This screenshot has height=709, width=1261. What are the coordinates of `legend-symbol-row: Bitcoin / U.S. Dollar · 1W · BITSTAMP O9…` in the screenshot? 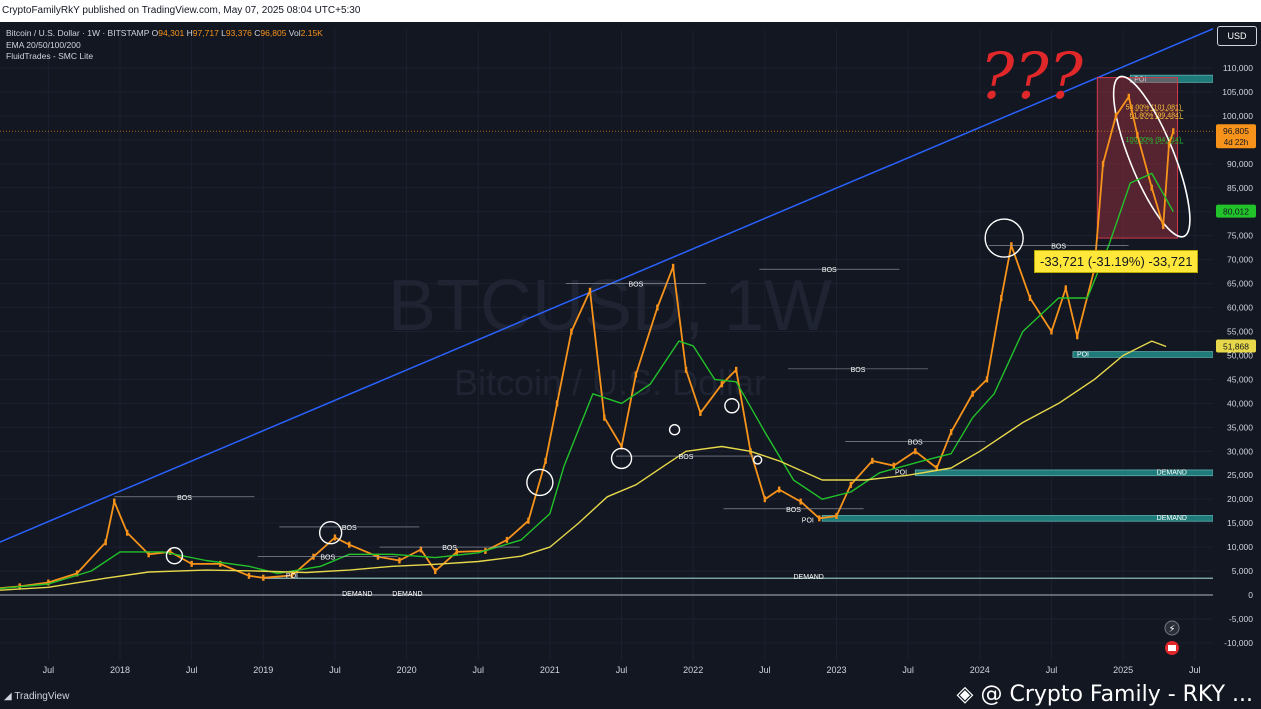 It's located at (164, 34).